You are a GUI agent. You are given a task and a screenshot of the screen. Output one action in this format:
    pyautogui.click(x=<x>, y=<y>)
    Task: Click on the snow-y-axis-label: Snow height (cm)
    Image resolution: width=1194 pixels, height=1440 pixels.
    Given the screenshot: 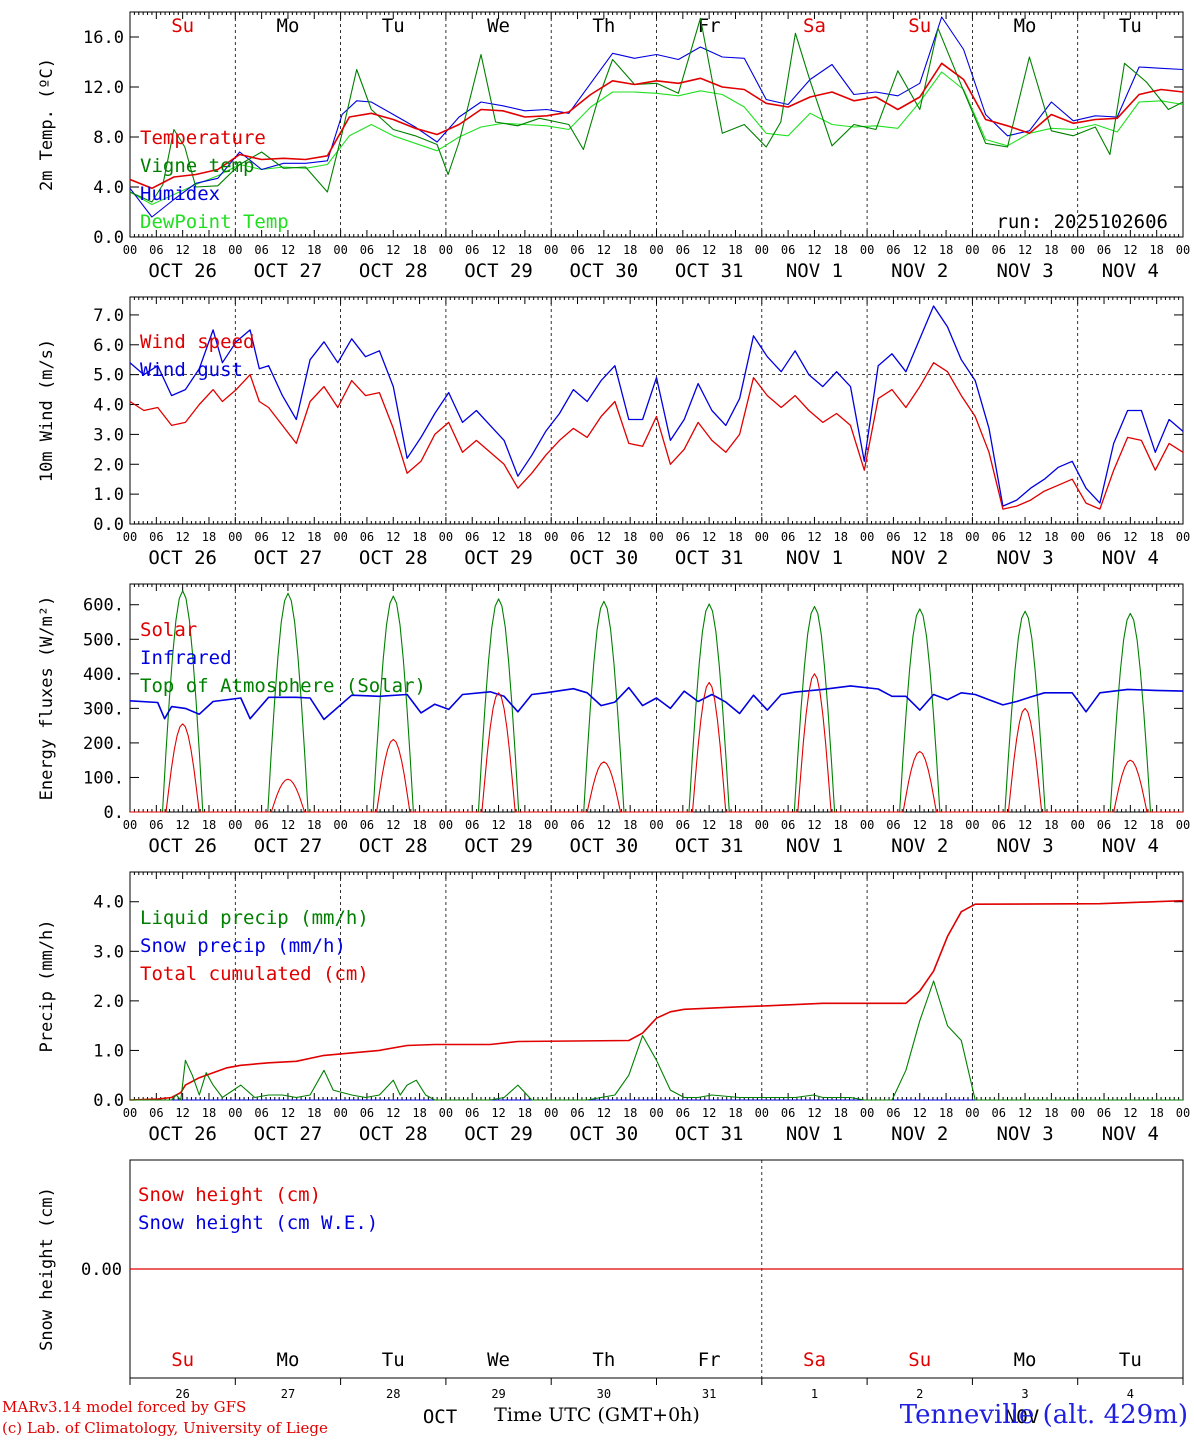 What is the action you would take?
    pyautogui.click(x=47, y=1269)
    